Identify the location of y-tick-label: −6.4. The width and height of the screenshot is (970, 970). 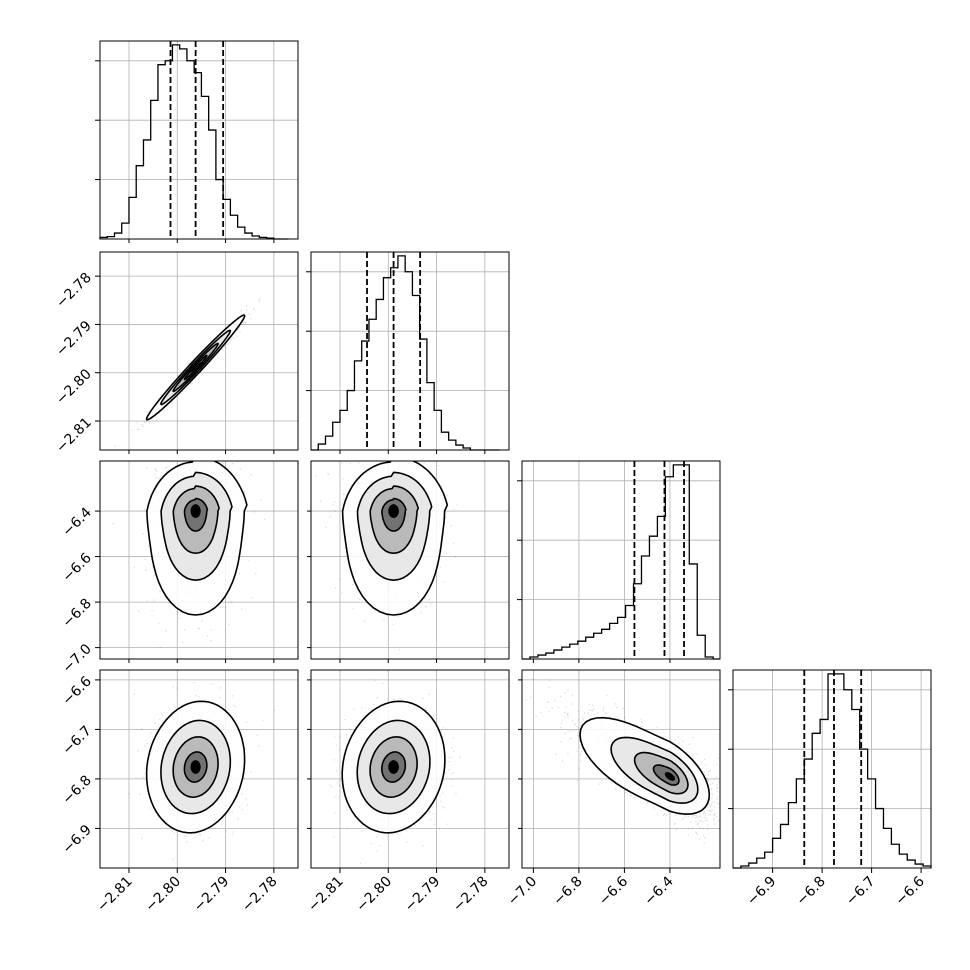
(76, 522).